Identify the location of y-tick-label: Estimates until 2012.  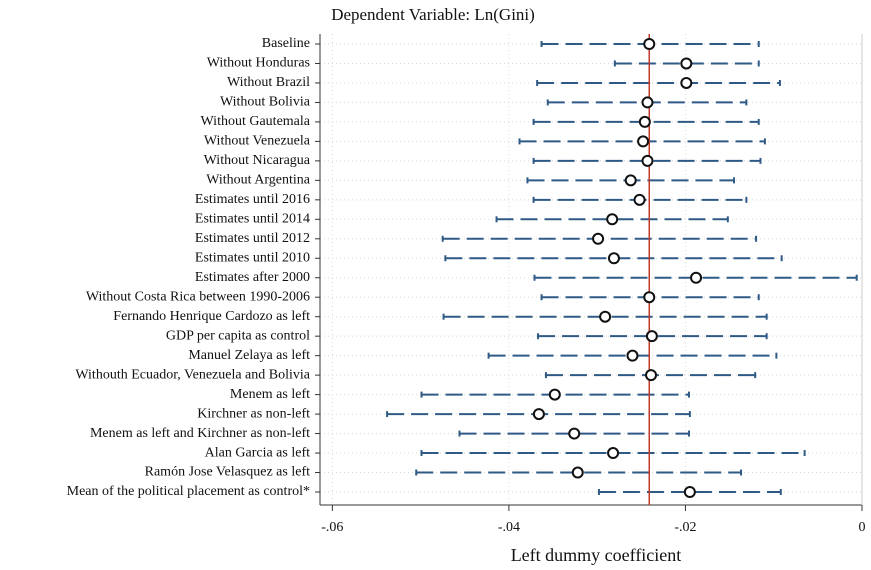
(252, 238).